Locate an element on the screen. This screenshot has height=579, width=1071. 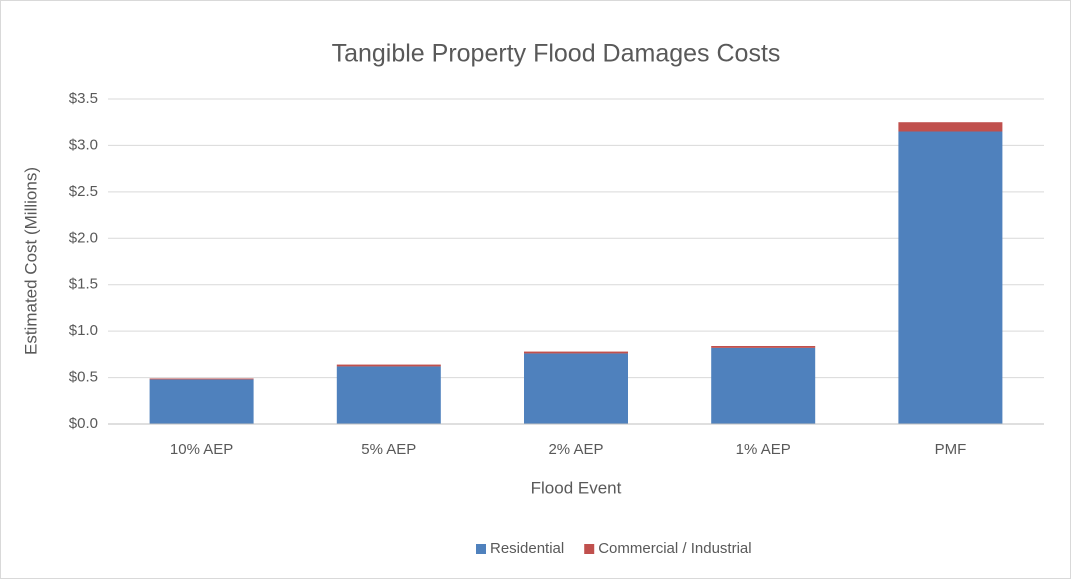
x-tick-label: 2% AEP is located at coordinates (575, 449).